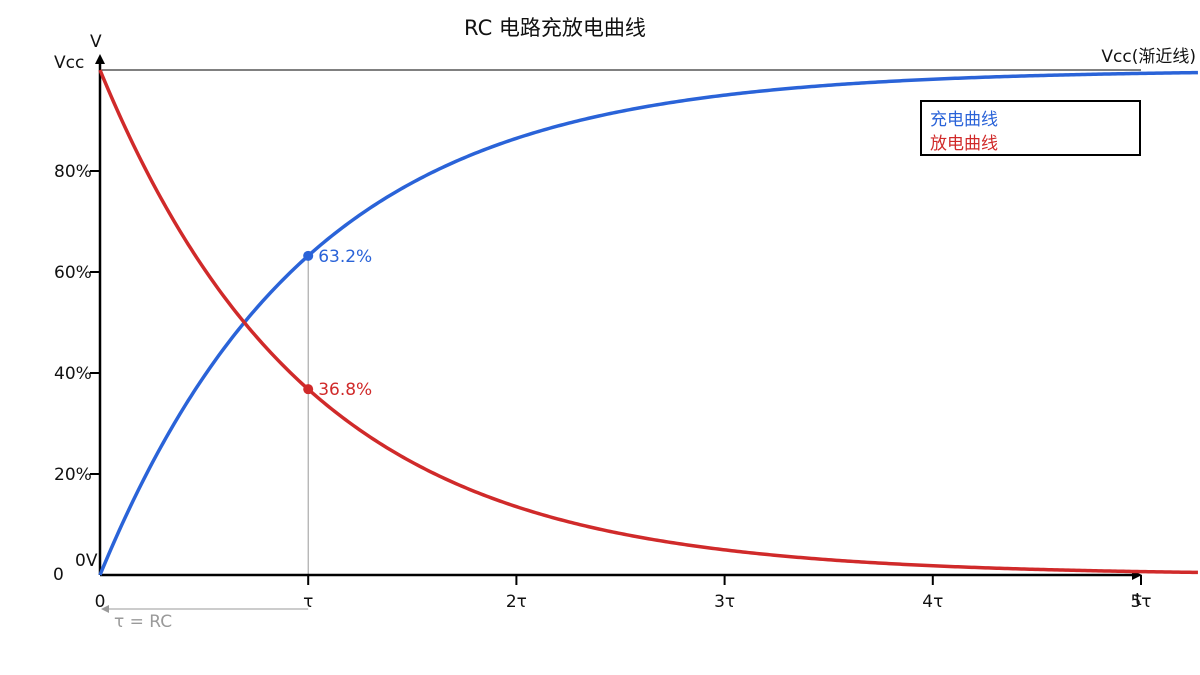  Describe the element at coordinates (86, 561) in the screenshot. I see `zero-volt-label: 0V` at that location.